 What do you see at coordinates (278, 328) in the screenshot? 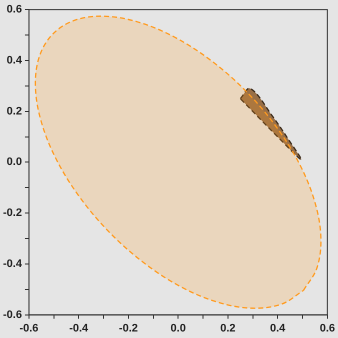
I see `x-tick-label: 0.4` at bounding box center [278, 328].